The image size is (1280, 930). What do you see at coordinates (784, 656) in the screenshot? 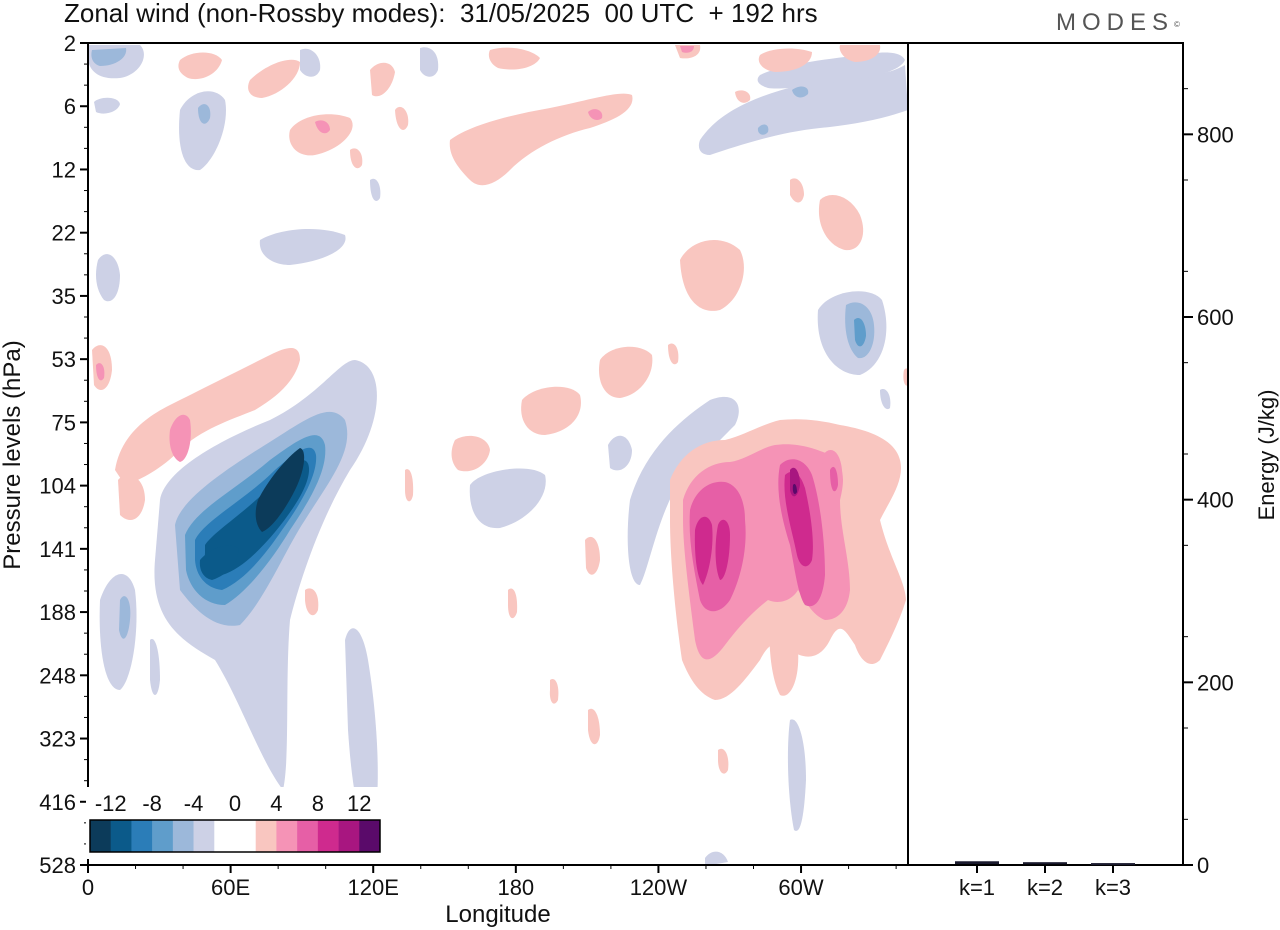
I see `westerly-lower-tail` at bounding box center [784, 656].